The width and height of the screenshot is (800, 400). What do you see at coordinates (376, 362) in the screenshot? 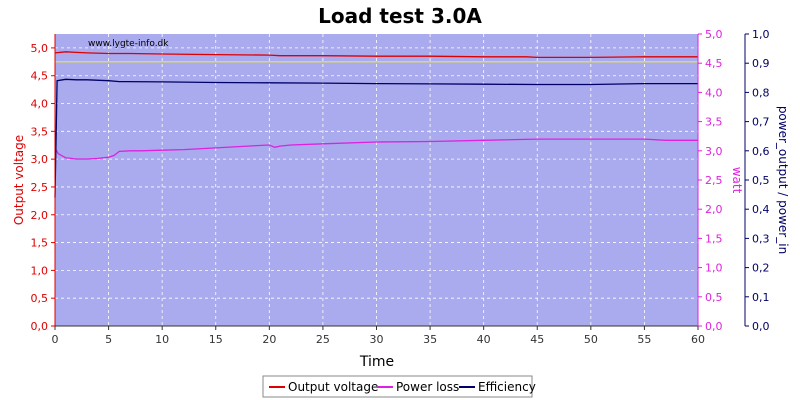
I see `x-axis-label: Time` at bounding box center [376, 362].